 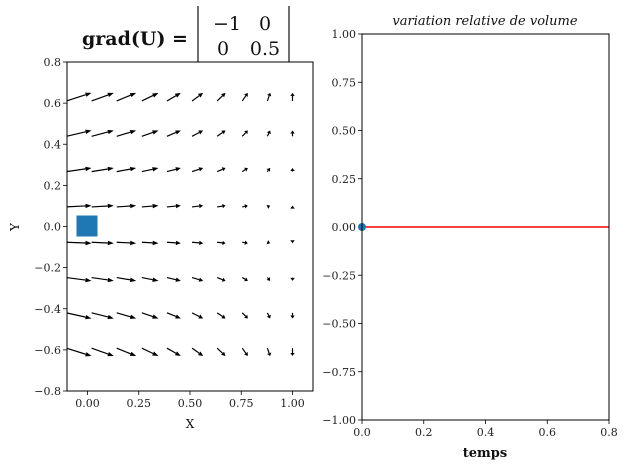 I want to click on left-title: grad(U) = −1 0 0 0.5, so click(x=186, y=34).